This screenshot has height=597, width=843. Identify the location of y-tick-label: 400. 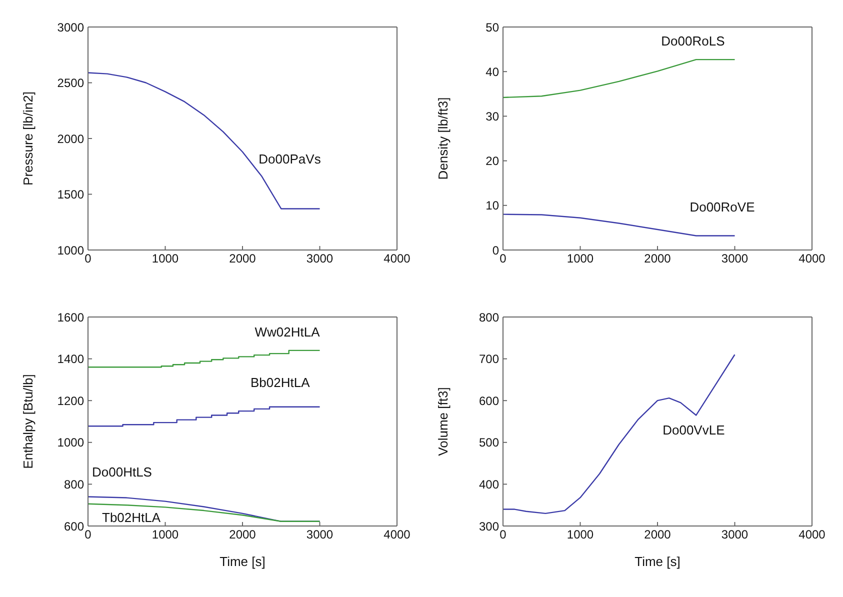
(489, 484).